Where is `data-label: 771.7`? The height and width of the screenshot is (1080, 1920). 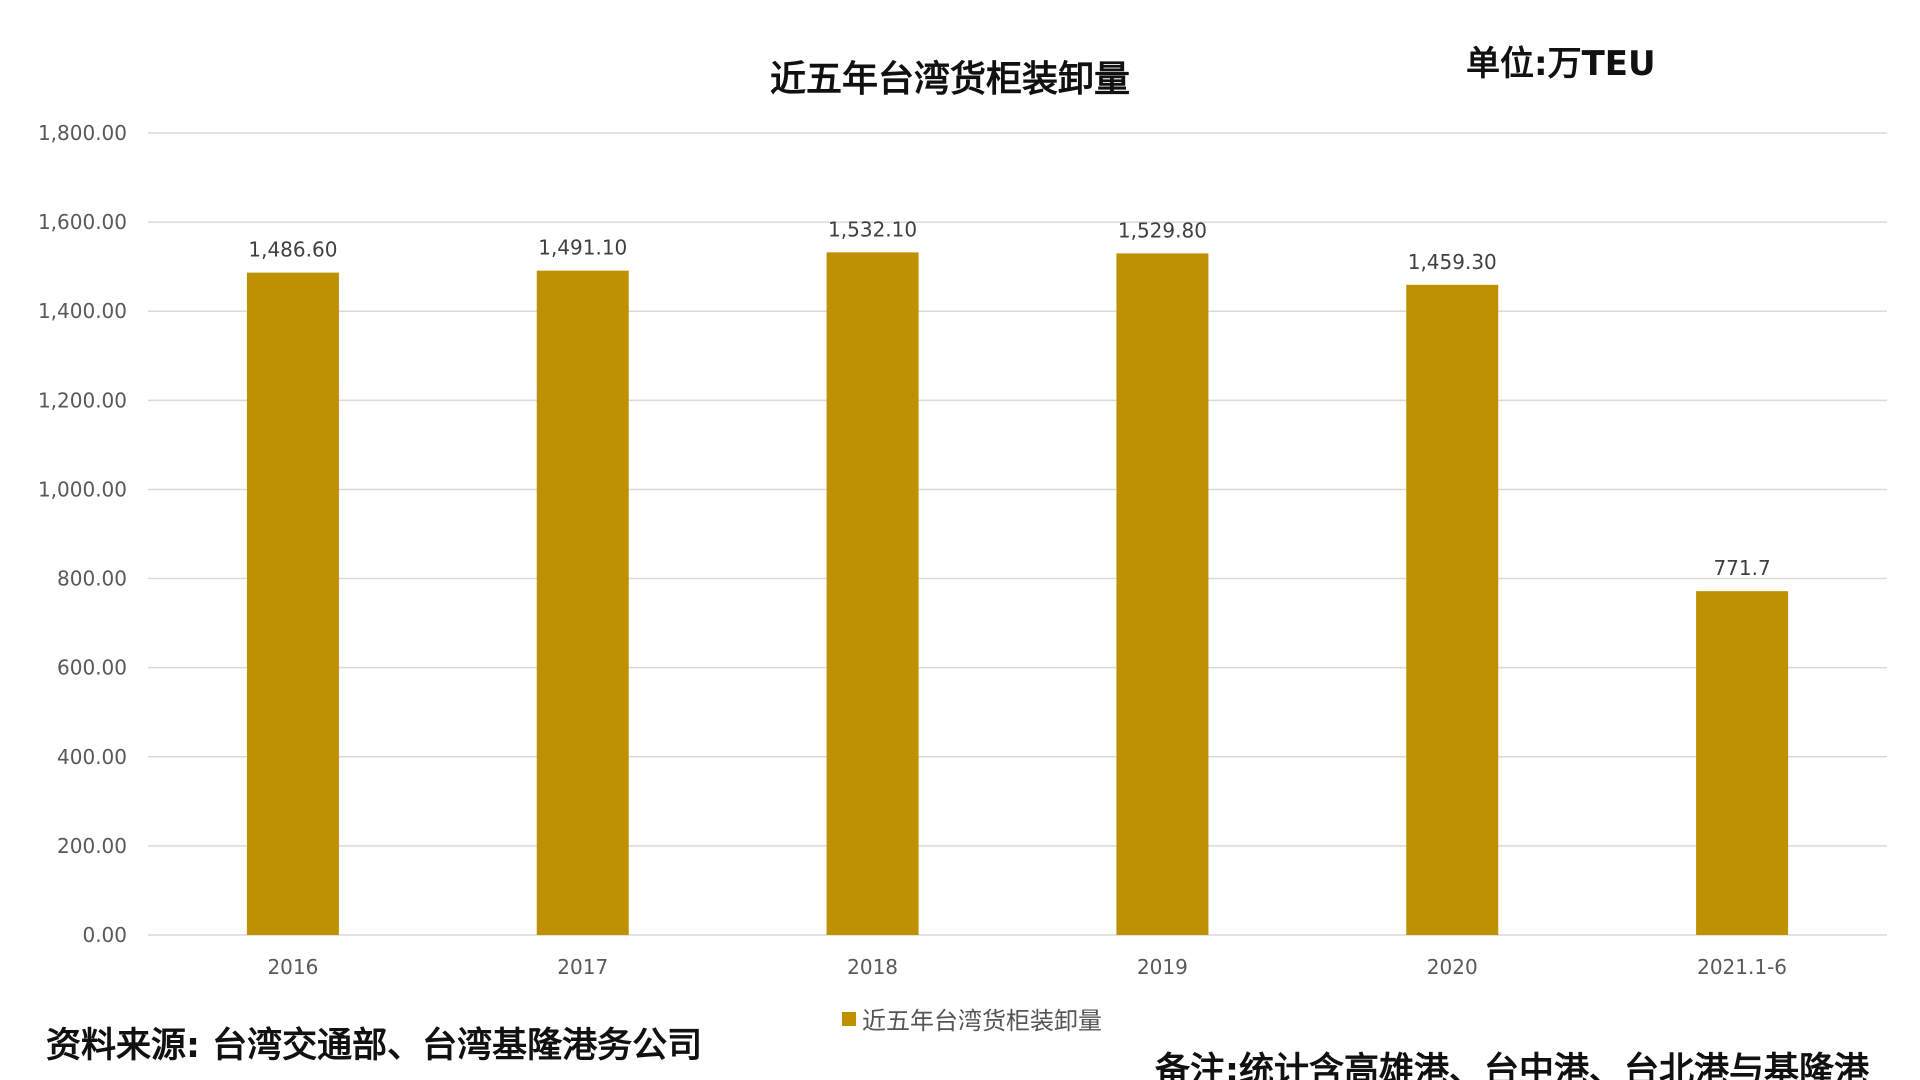
data-label: 771.7 is located at coordinates (1741, 568).